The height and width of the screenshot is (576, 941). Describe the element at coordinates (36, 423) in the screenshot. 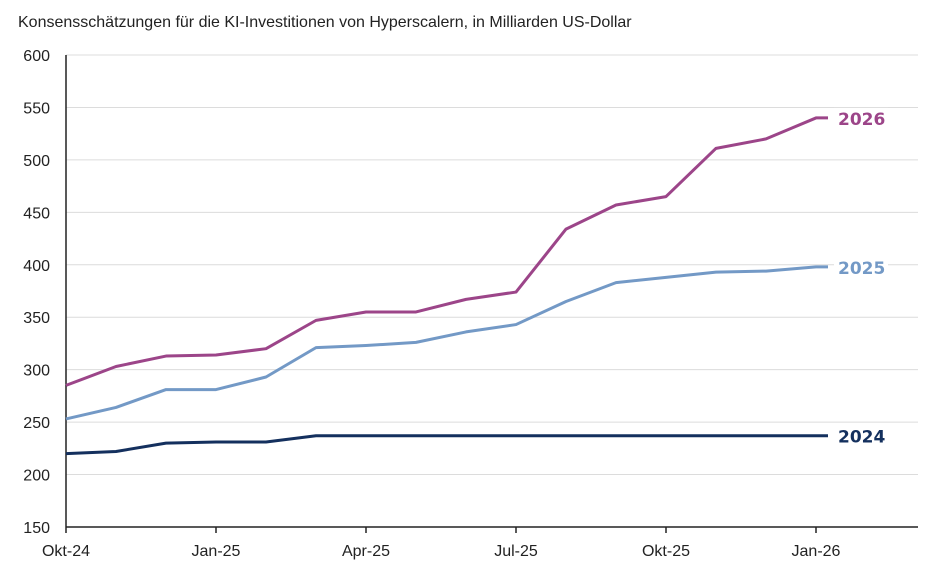

I see `y-tick-label: 250` at that location.